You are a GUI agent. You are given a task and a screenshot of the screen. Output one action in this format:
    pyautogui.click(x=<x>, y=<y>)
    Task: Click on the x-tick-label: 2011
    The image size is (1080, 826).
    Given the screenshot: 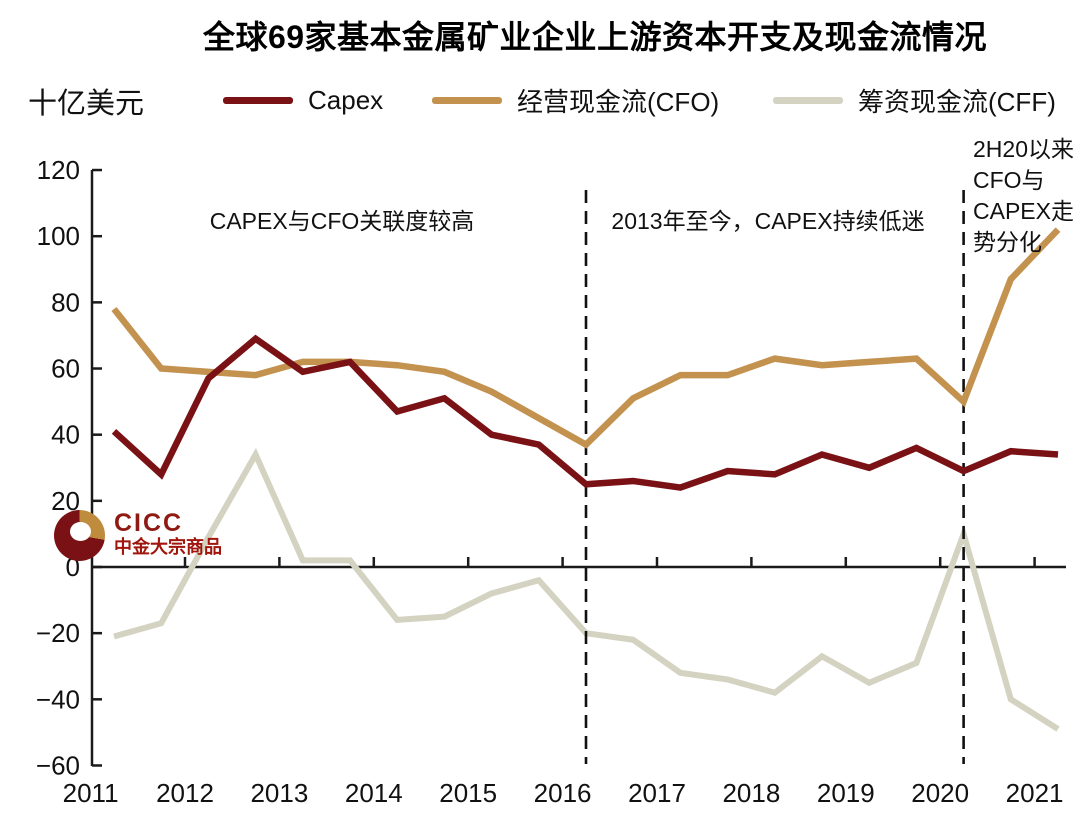 What is the action you would take?
    pyautogui.click(x=91, y=793)
    